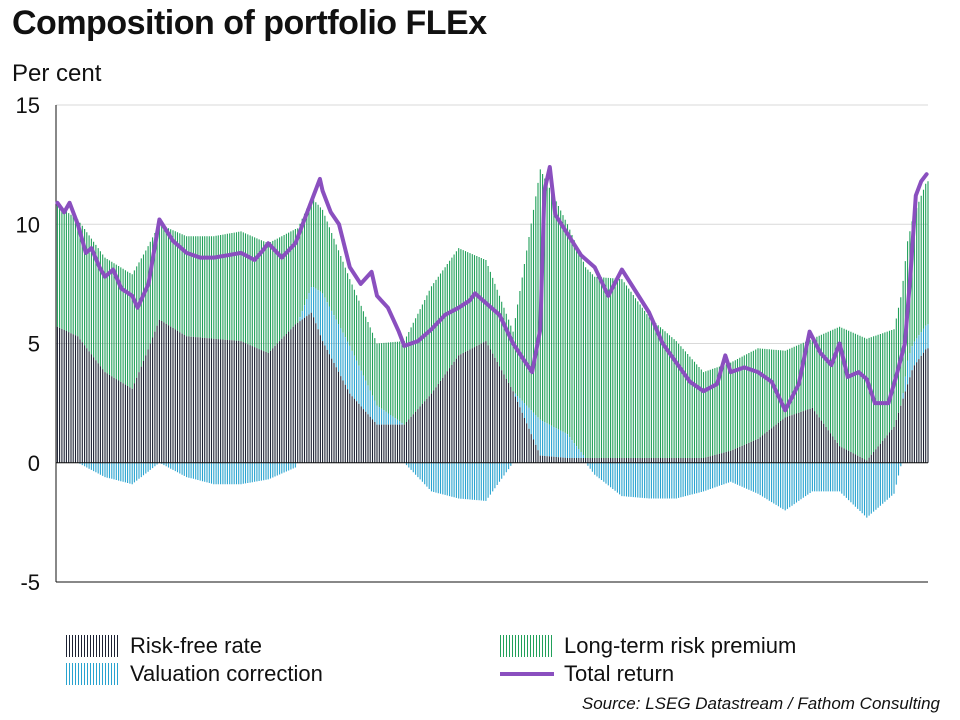 The width and height of the screenshot is (960, 720). I want to click on valuation-swatch, so click(93, 674).